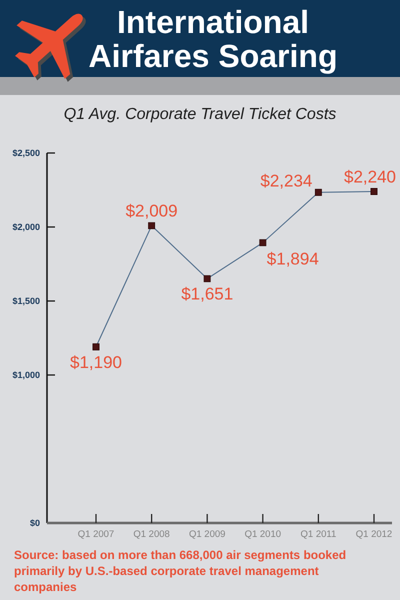  I want to click on data-label: $1,190, so click(96, 362).